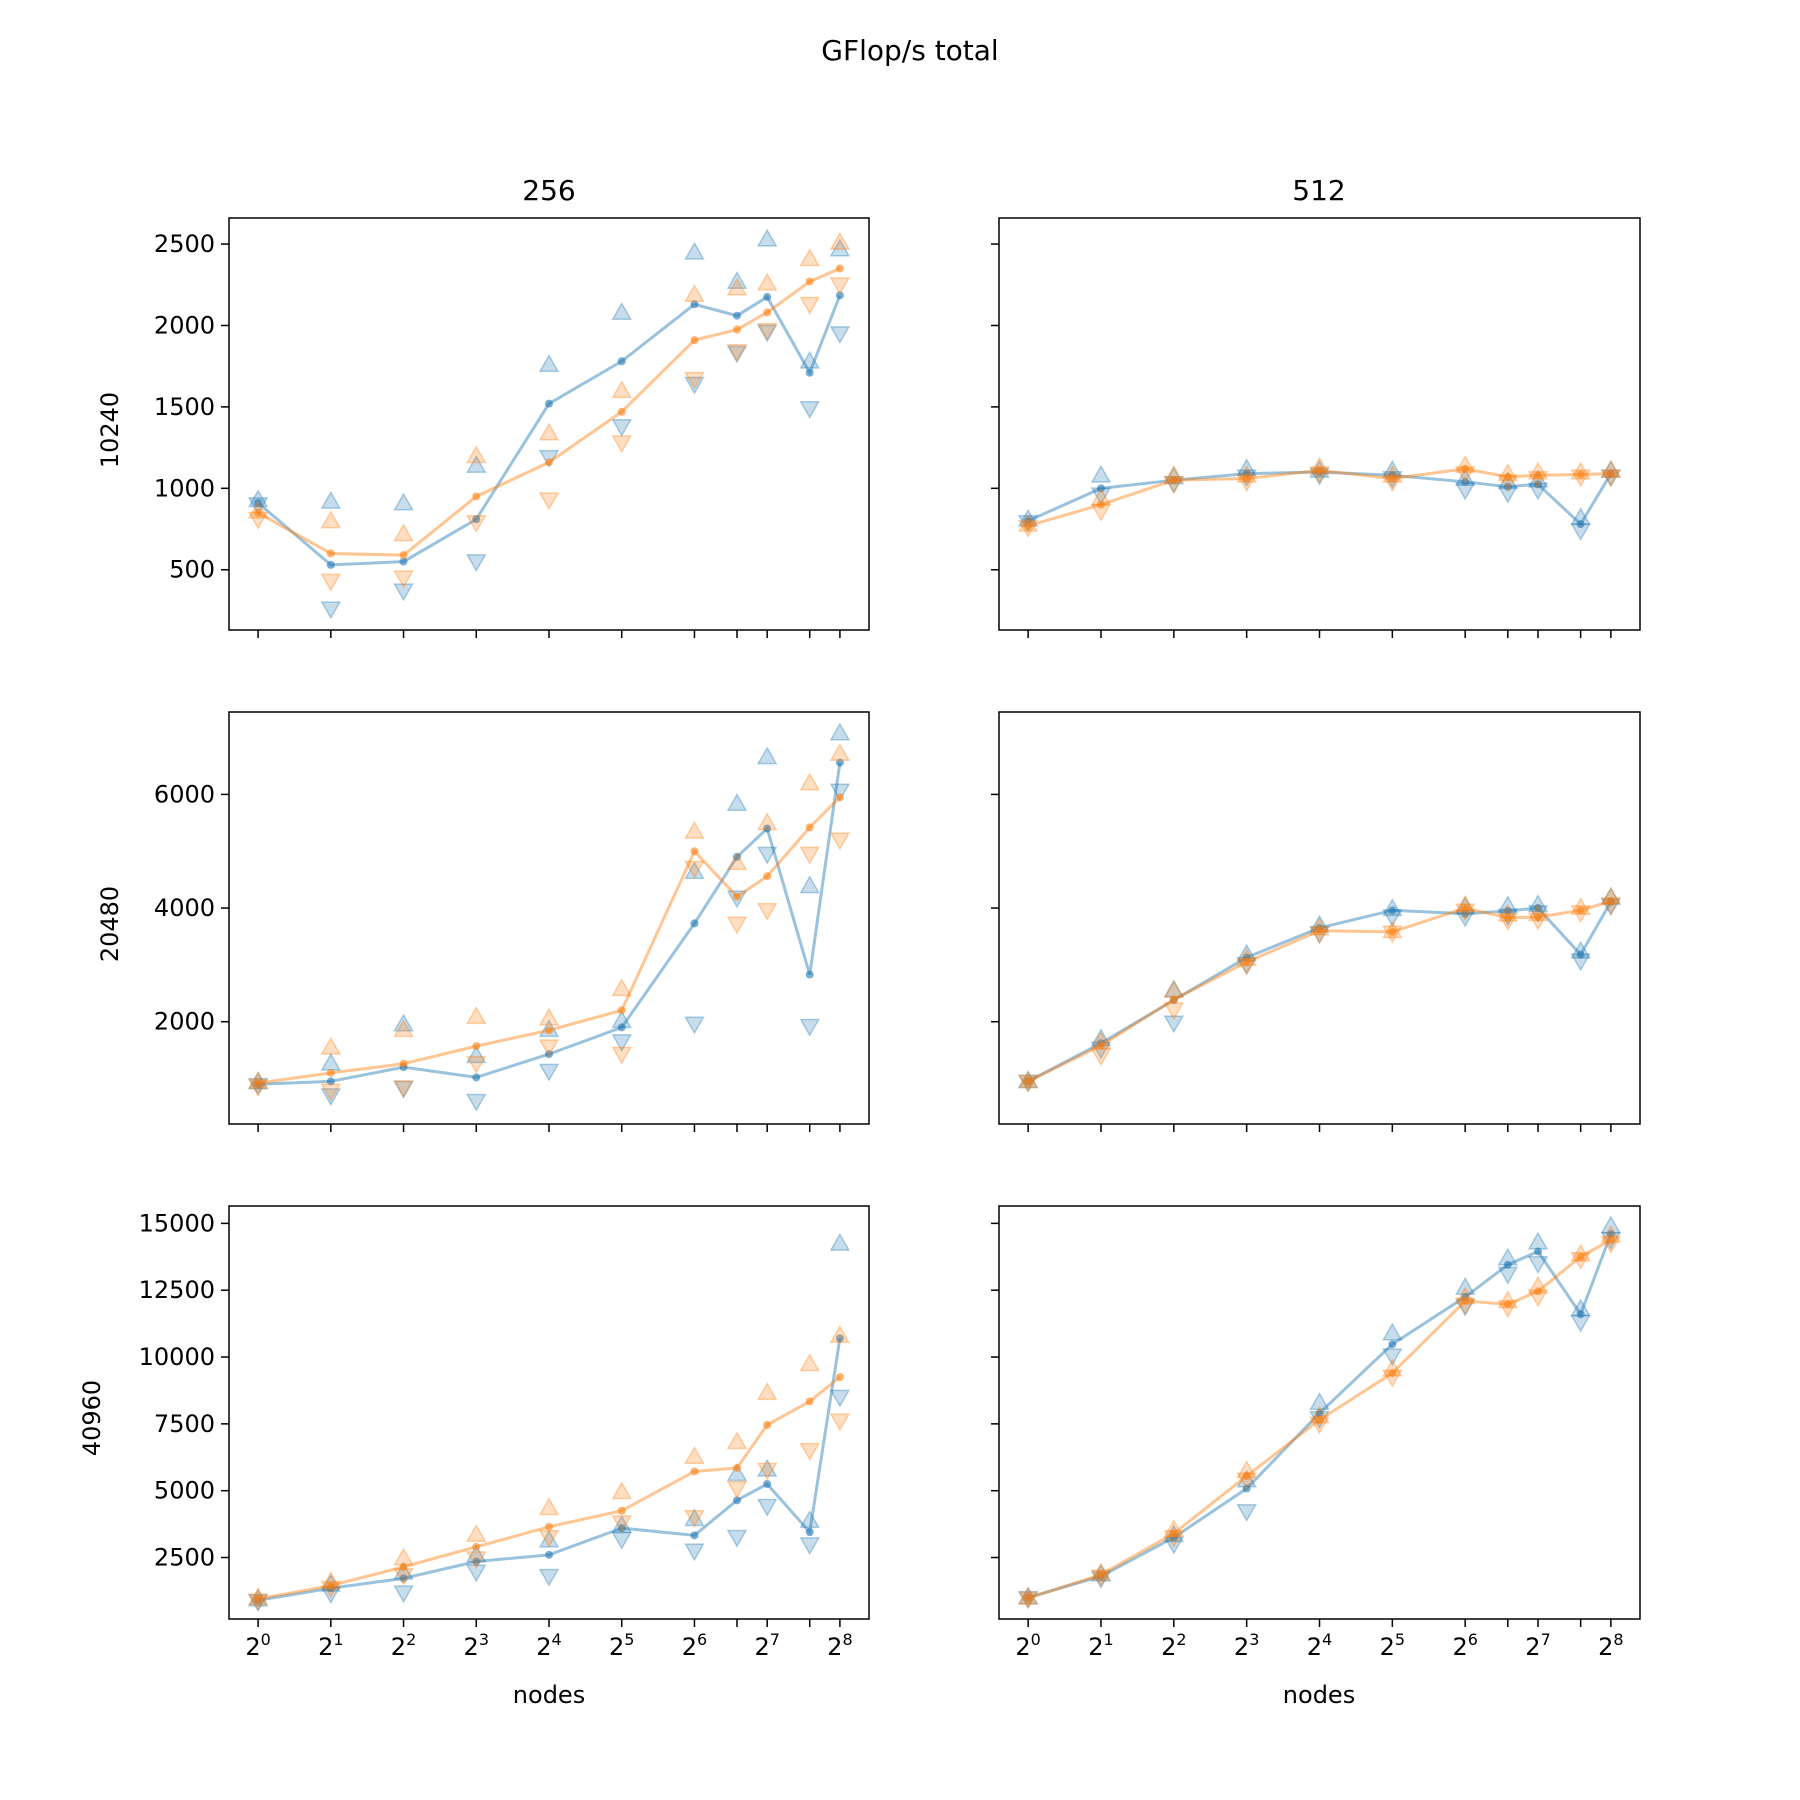 The width and height of the screenshot is (1800, 1800). Describe the element at coordinates (177, 1290) in the screenshot. I see `y-tick-label: 12500` at that location.